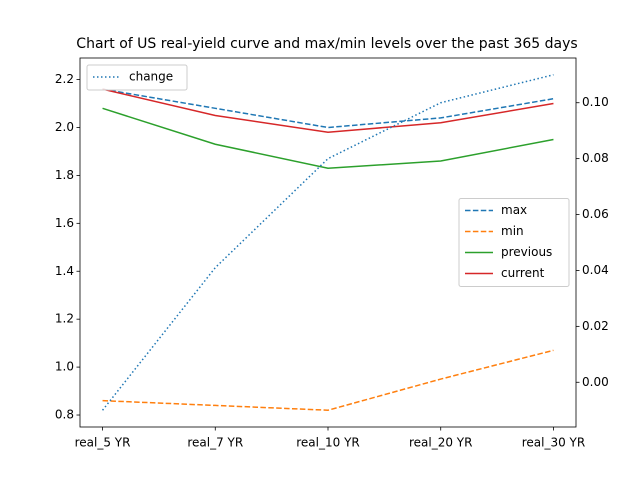 This screenshot has width=640, height=480. I want to click on legend-label: previous, so click(526, 252).